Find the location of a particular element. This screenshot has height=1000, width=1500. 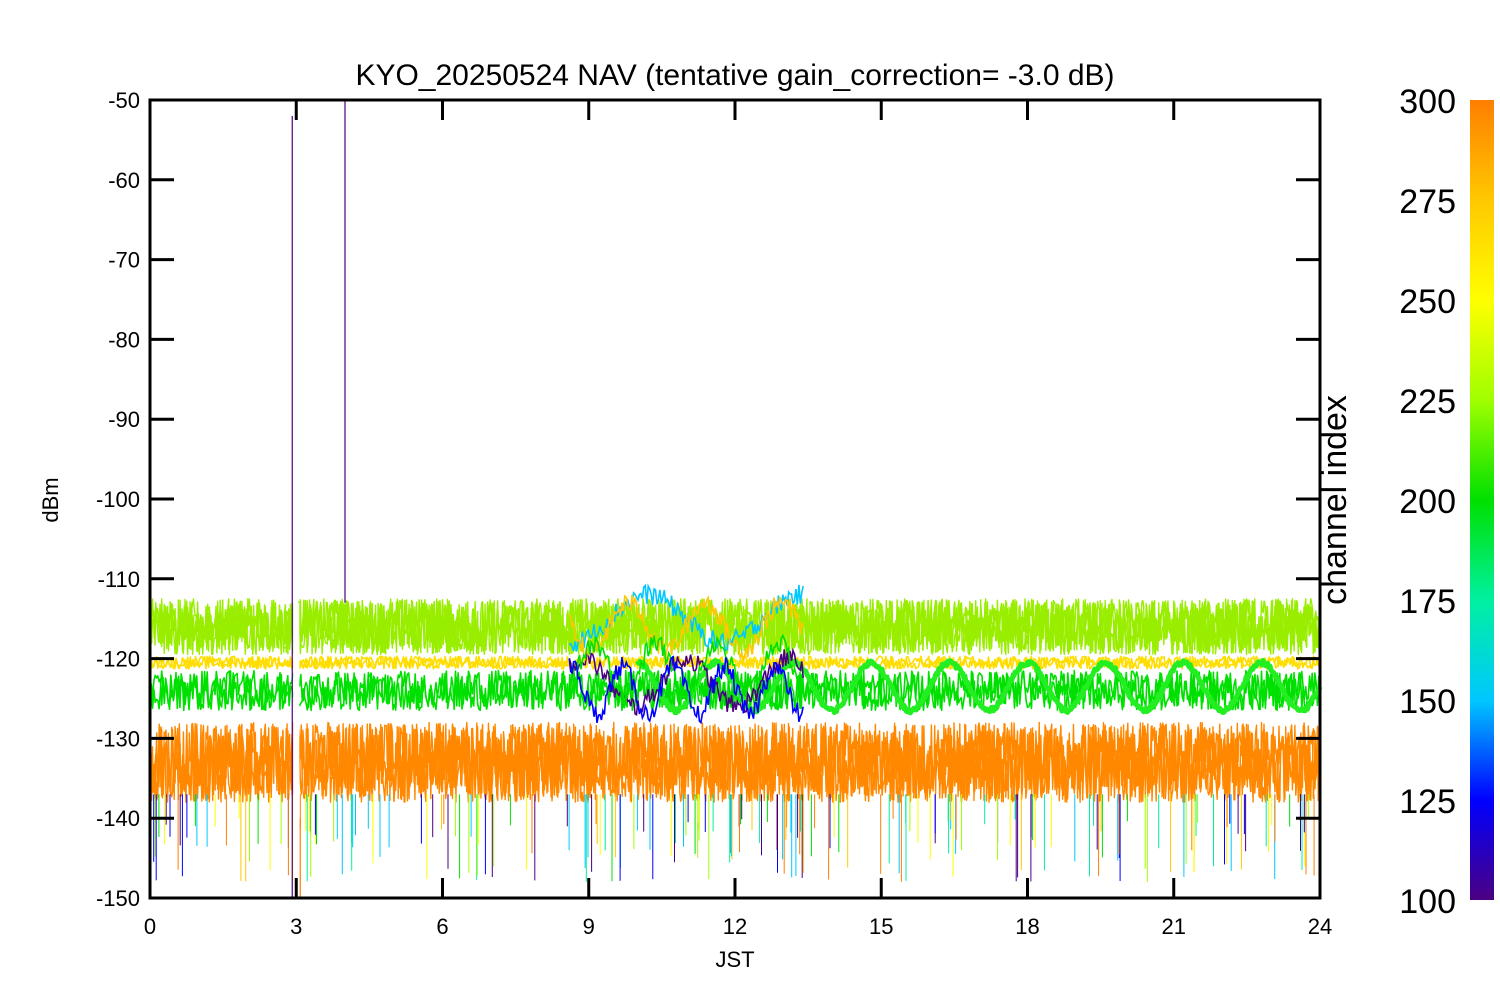

y-tick-label: -50 is located at coordinates (124, 100).